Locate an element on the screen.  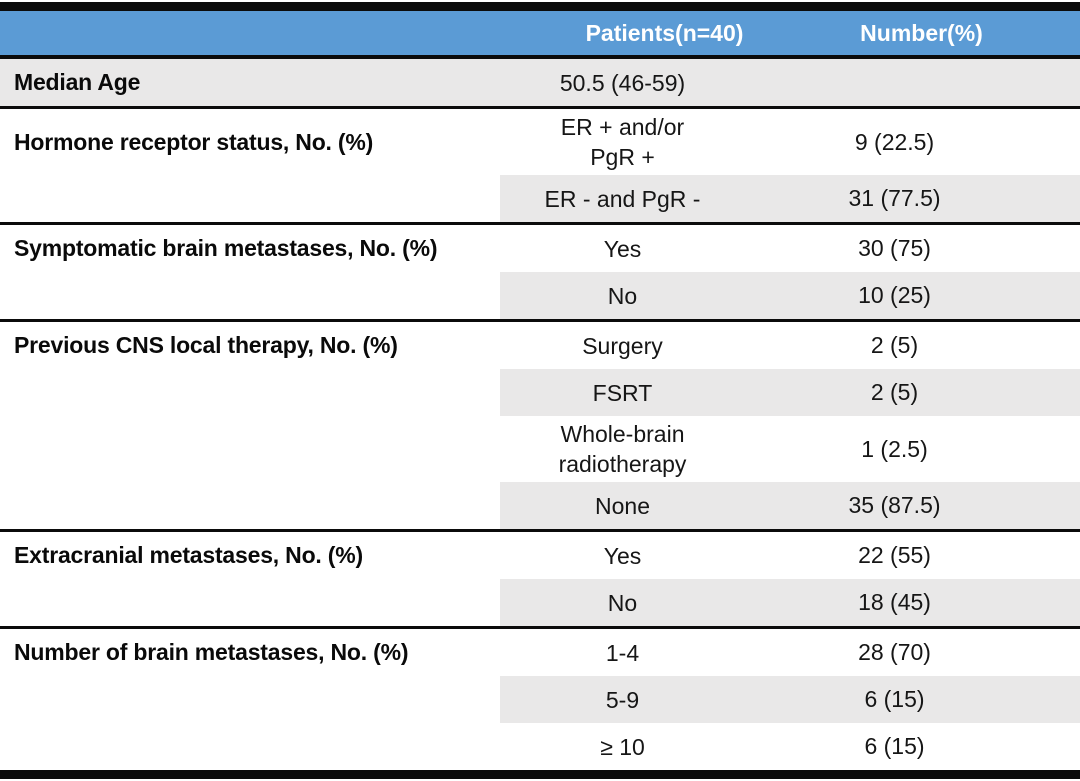
number-cell: 30 (75) is located at coordinates (894, 248).